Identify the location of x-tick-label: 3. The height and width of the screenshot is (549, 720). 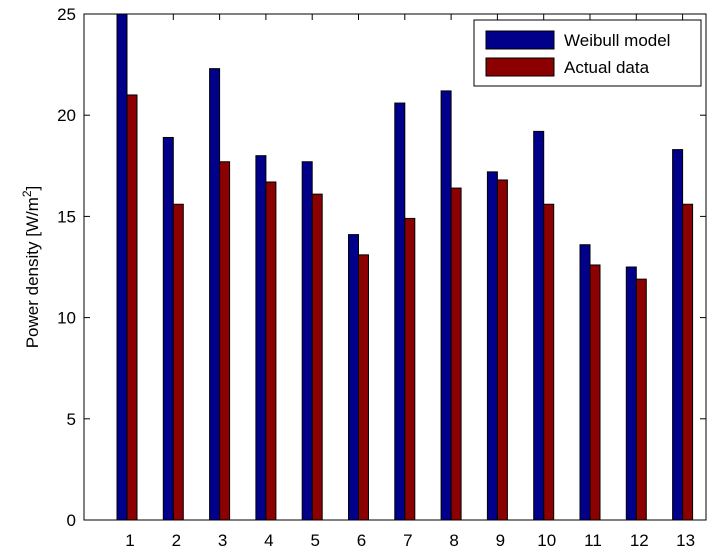
(222, 540).